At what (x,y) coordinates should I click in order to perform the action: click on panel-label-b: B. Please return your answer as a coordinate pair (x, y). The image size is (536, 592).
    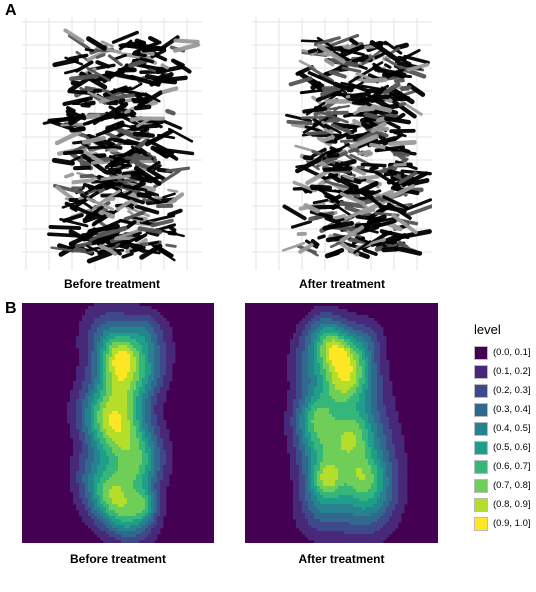
    Looking at the image, I should click on (11, 308).